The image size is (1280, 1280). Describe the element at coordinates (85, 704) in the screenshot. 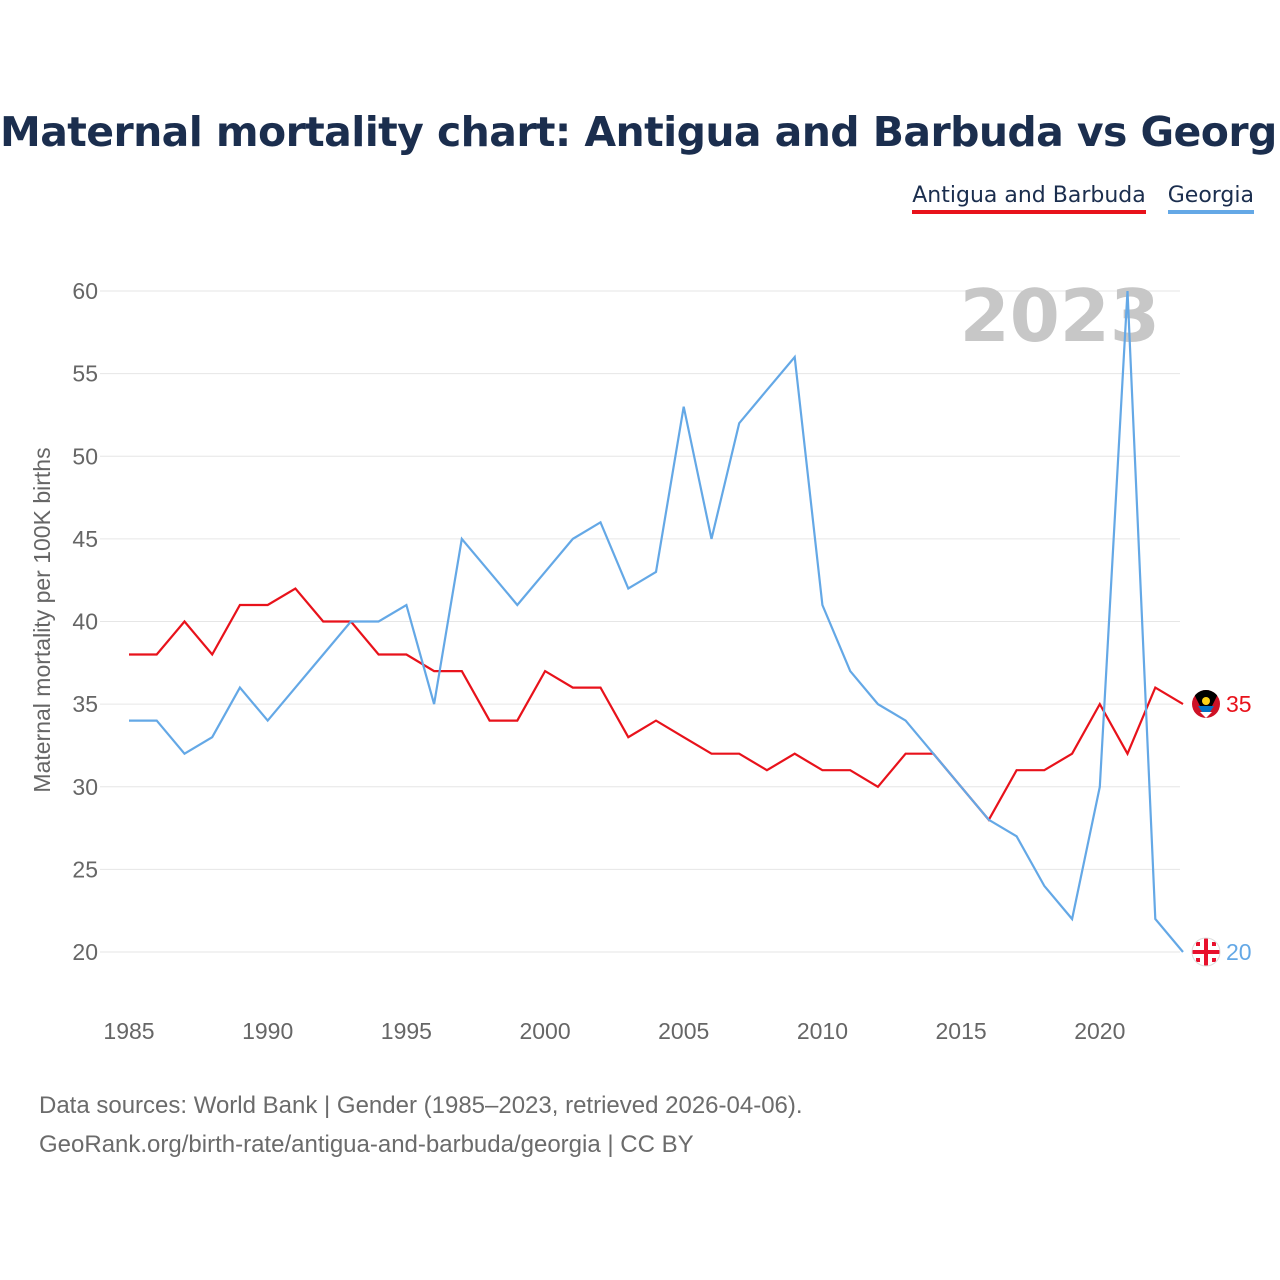

I see `y-tick-label: 35` at that location.